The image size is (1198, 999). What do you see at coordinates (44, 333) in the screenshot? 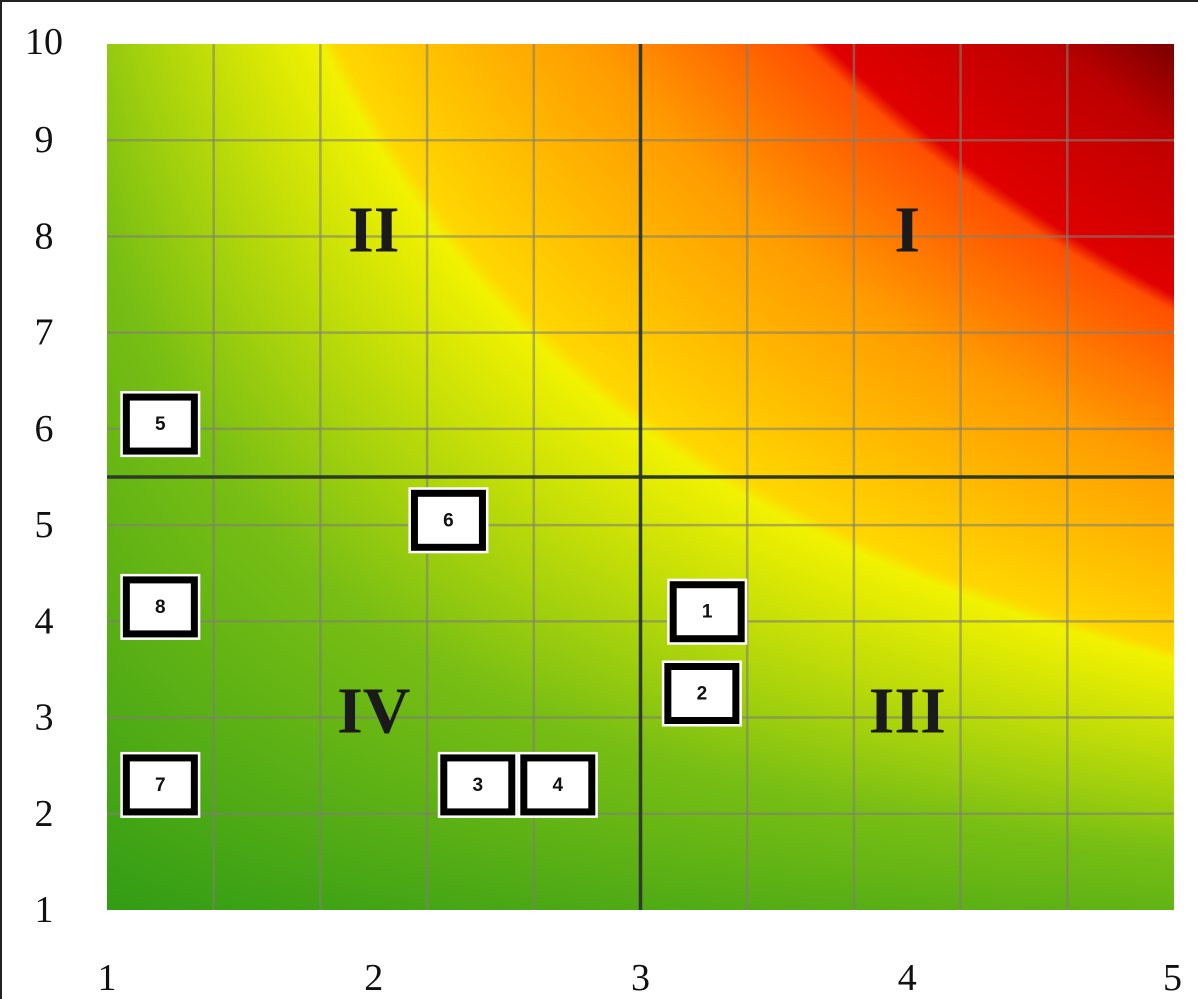
I see `y-tick-label: 7` at bounding box center [44, 333].